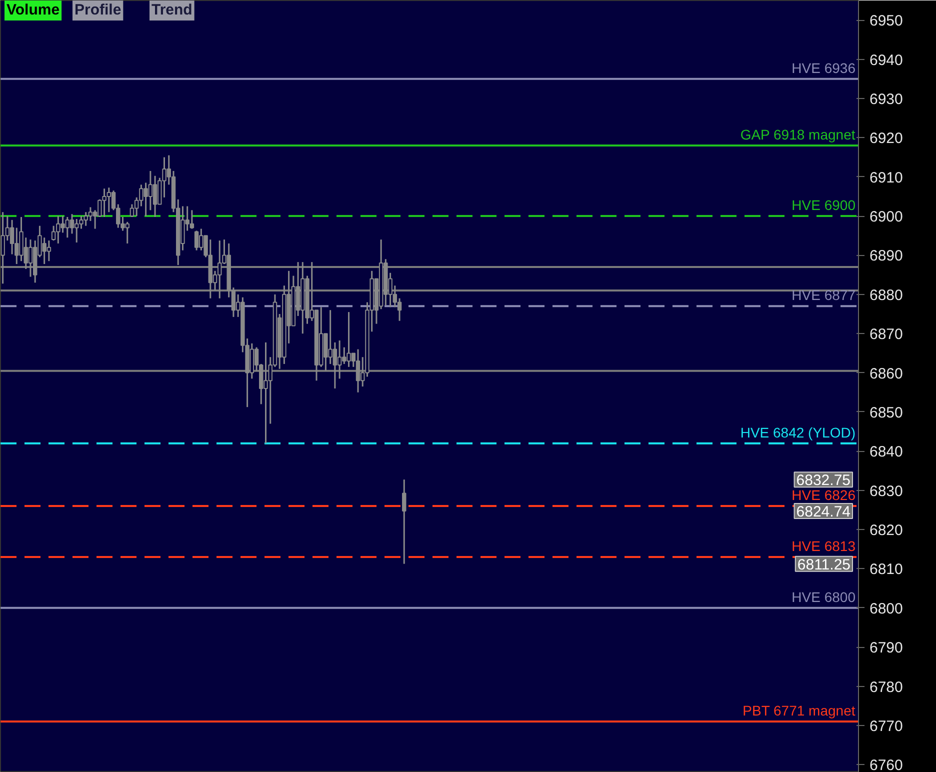  What do you see at coordinates (823, 511) in the screenshot?
I see `annotation: 6824.74` at bounding box center [823, 511].